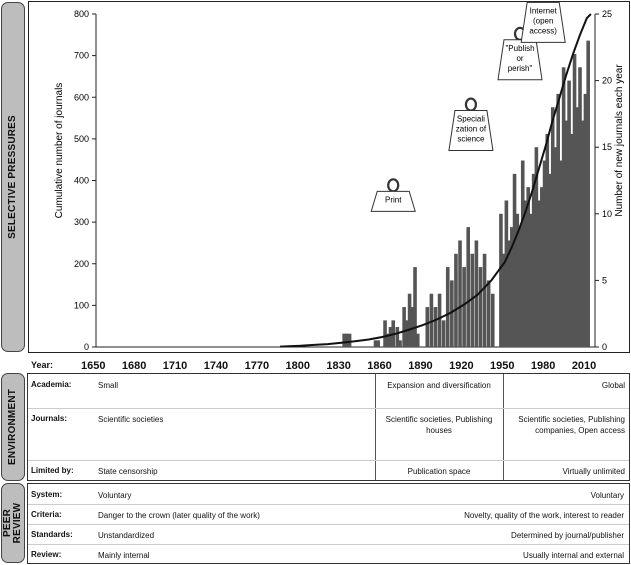  I want to click on weight-label: Speciali zation of science, so click(471, 129).